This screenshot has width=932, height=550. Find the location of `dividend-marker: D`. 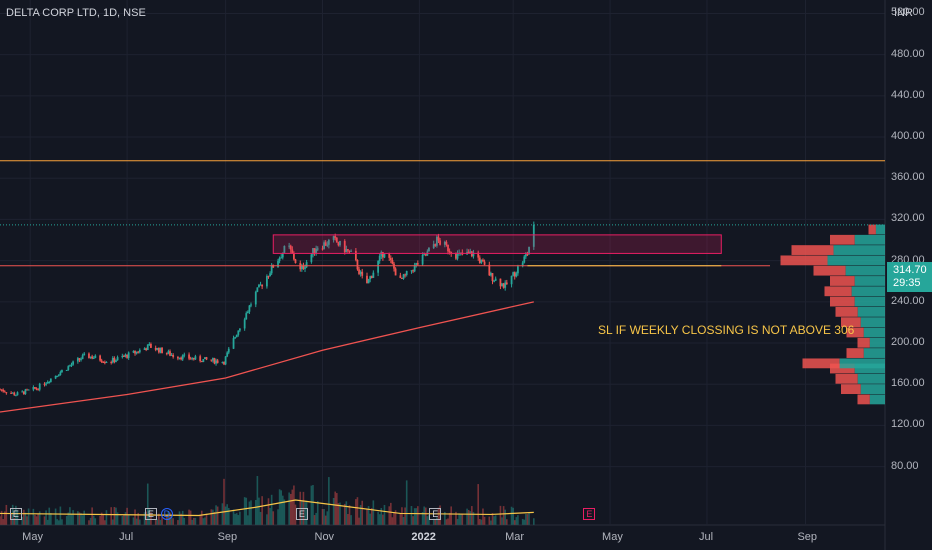

dividend-marker: D is located at coordinates (166, 514).